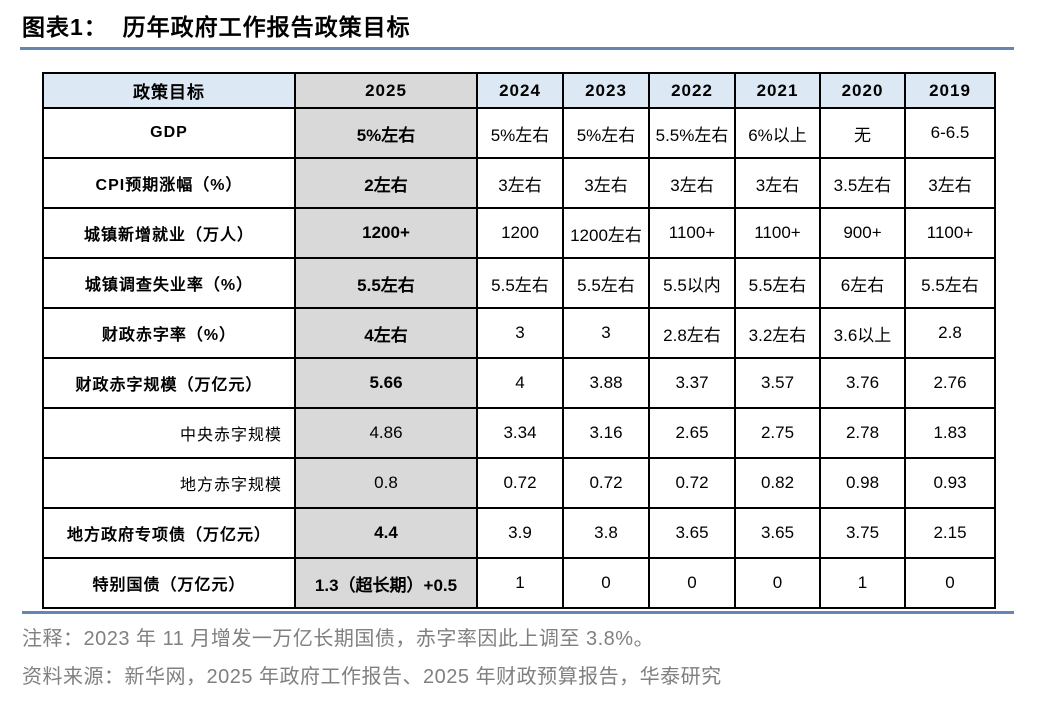 This screenshot has width=1048, height=704. What do you see at coordinates (372, 677) in the screenshot?
I see `note-source: 资料来源：新华网，2025 年政府工作报告、2025 年财政预算报告，华泰研究` at bounding box center [372, 677].